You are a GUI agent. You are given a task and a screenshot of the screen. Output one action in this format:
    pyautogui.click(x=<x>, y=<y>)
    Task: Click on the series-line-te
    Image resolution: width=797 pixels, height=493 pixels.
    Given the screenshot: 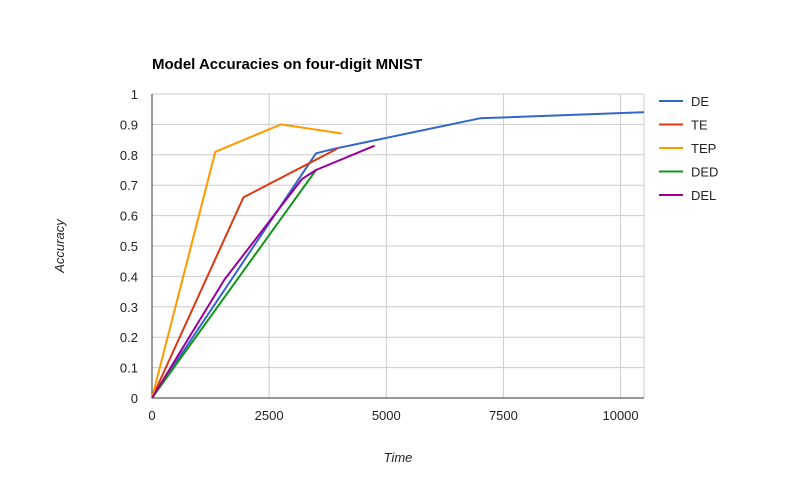 What is the action you would take?
    pyautogui.click(x=244, y=273)
    